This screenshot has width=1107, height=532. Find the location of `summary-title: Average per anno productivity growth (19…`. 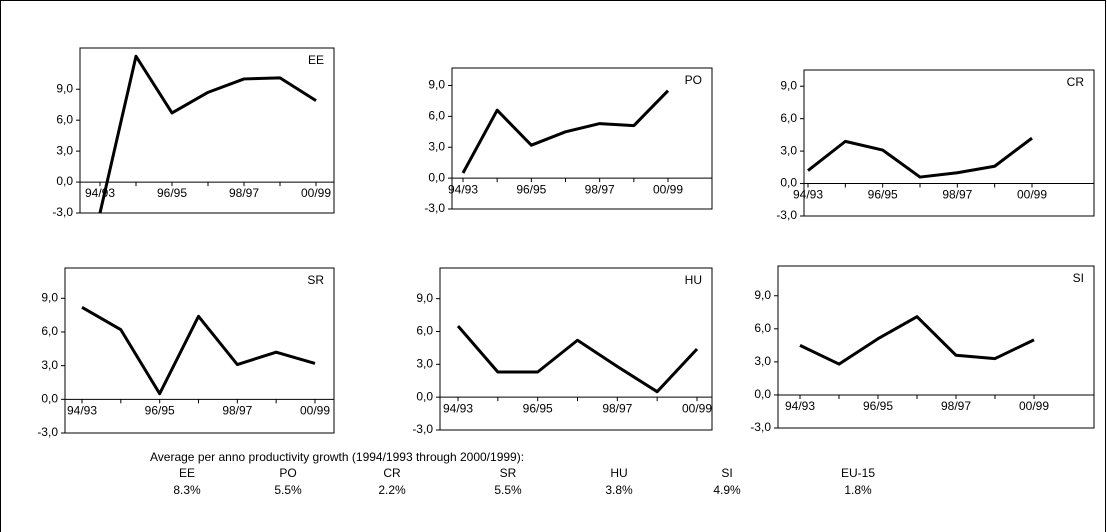

summary-title: Average per anno productivity growth (19… is located at coordinates (337, 457).